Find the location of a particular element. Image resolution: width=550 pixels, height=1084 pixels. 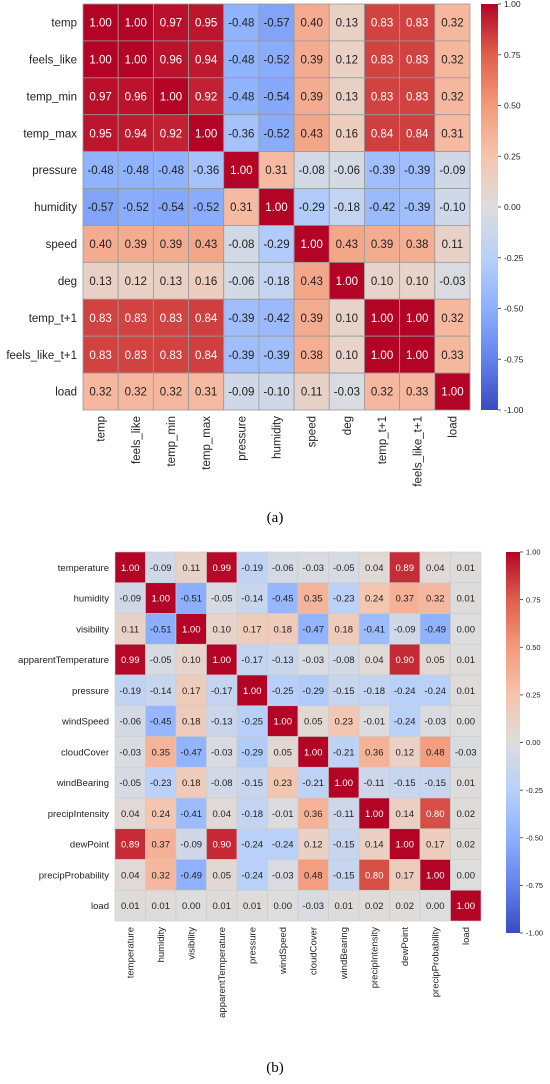

x-tick-label: feels_like_t+1 is located at coordinates (418, 451).